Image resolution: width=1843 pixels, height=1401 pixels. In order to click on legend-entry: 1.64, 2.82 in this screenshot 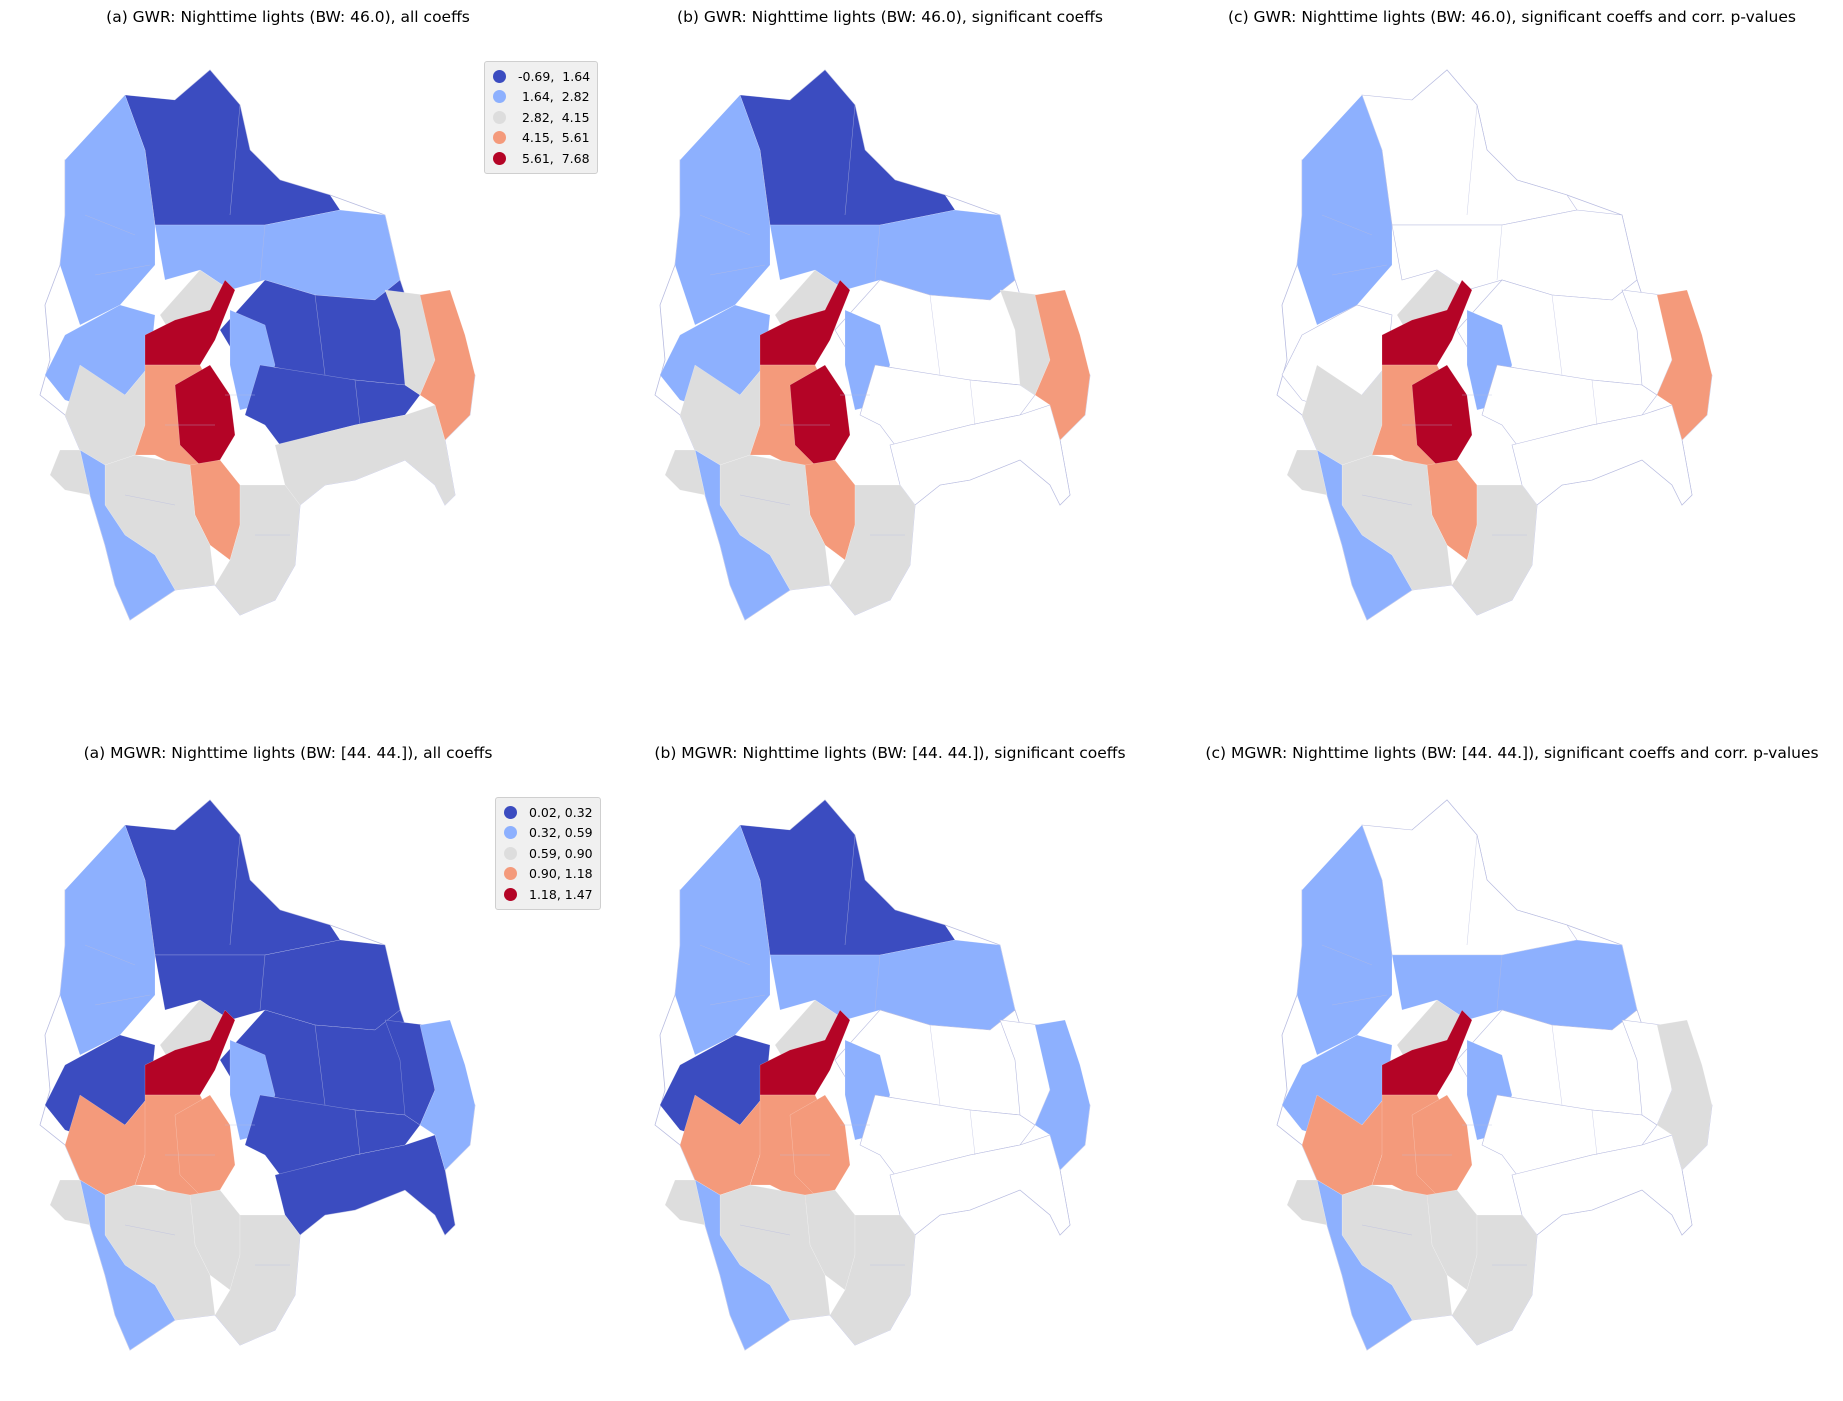, I will do `click(541, 97)`.